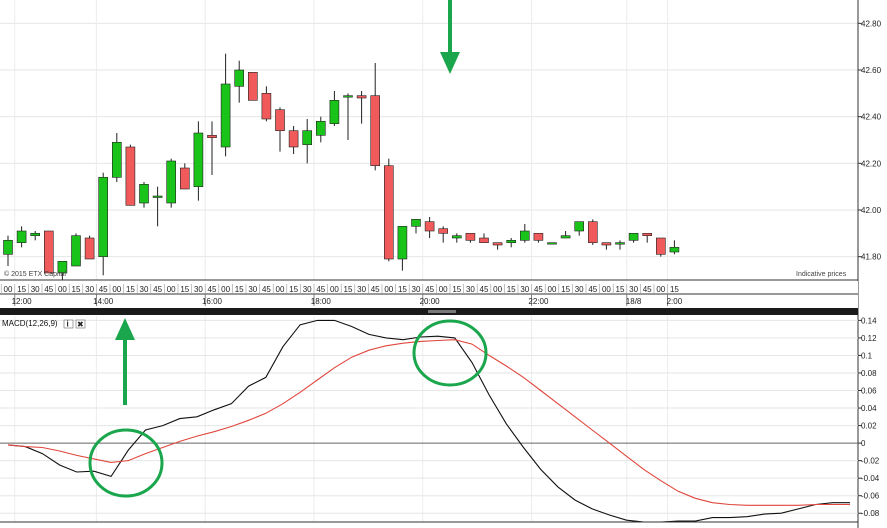 Image resolution: width=887 pixels, height=528 pixels. I want to click on macd-tick-label: -0.04, so click(870, 478).